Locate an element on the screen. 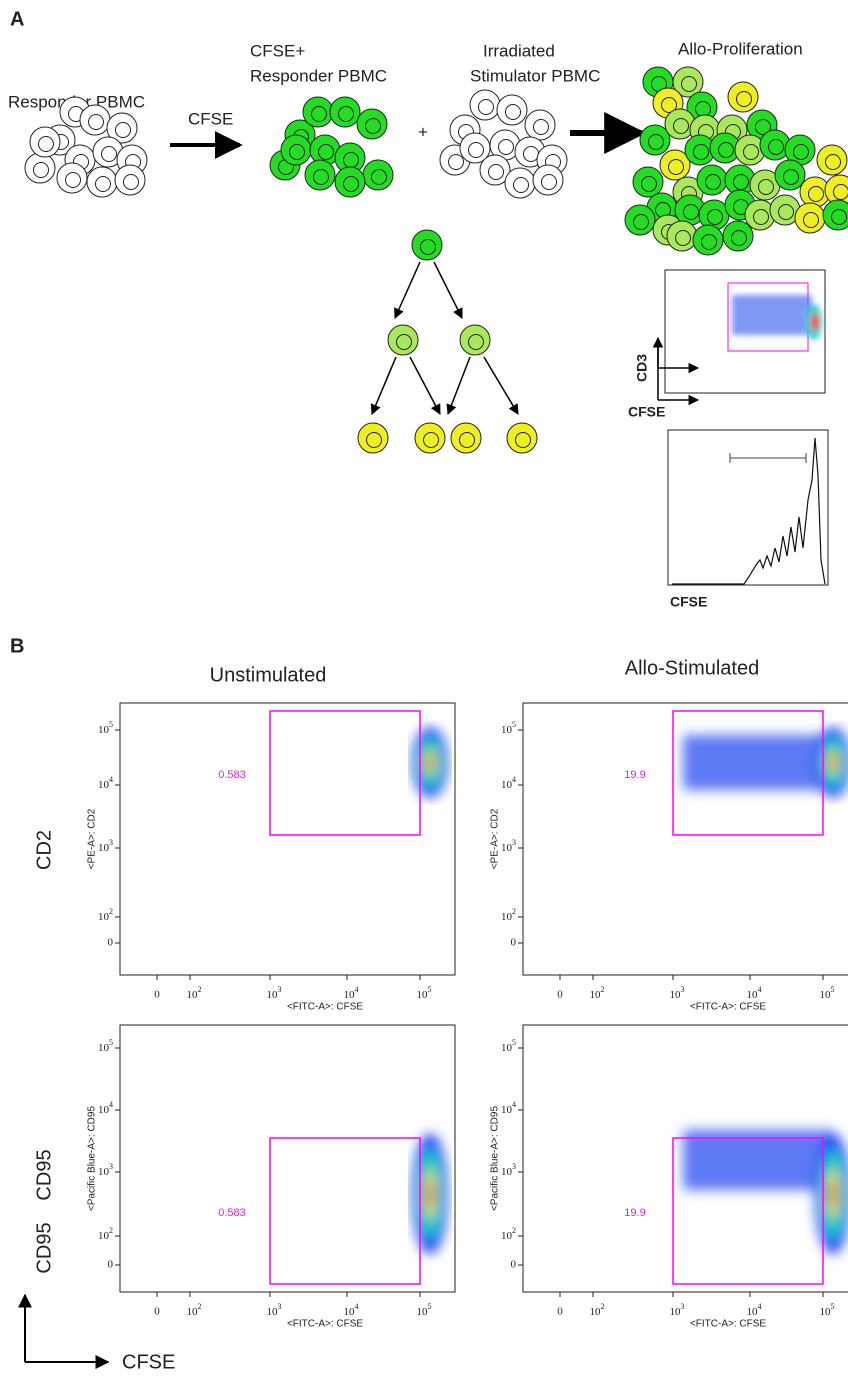 The width and height of the screenshot is (848, 1380). row-title: CD95 is located at coordinates (44, 1174).